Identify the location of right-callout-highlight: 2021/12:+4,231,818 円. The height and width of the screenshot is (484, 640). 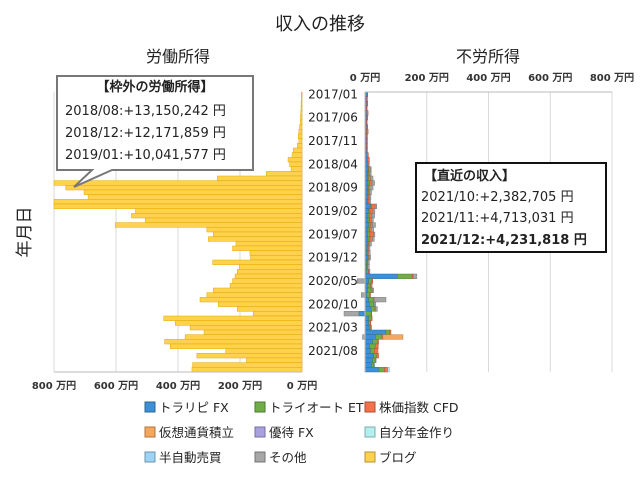
(504, 240).